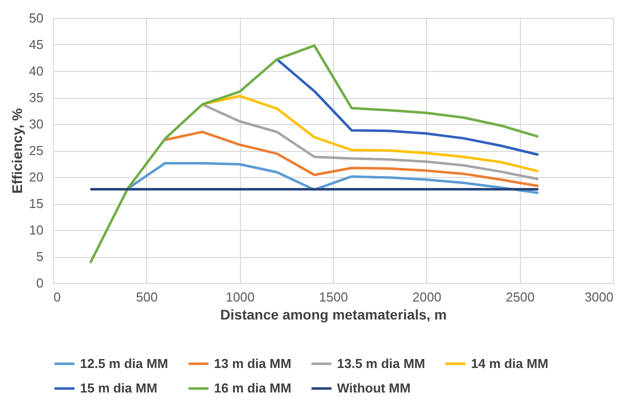 This screenshot has height=400, width=625. What do you see at coordinates (333, 314) in the screenshot?
I see `x-axis-title: Distance among metamaterials, m` at bounding box center [333, 314].